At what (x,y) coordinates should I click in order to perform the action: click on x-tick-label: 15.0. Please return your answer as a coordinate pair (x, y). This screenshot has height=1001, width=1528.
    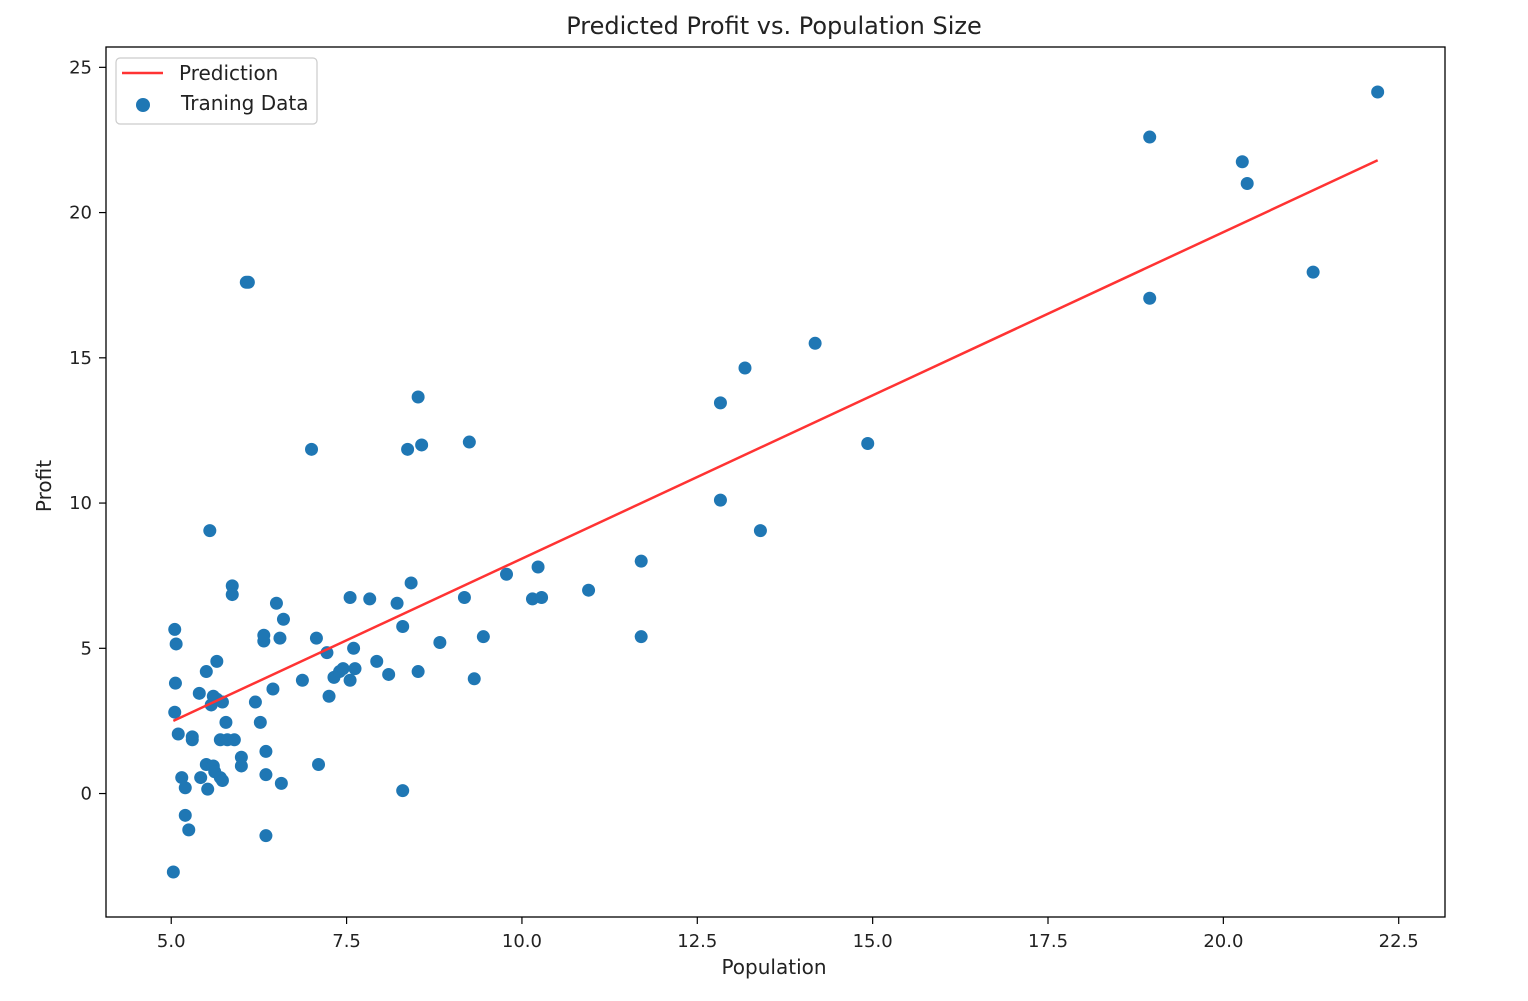
    Looking at the image, I should click on (873, 941).